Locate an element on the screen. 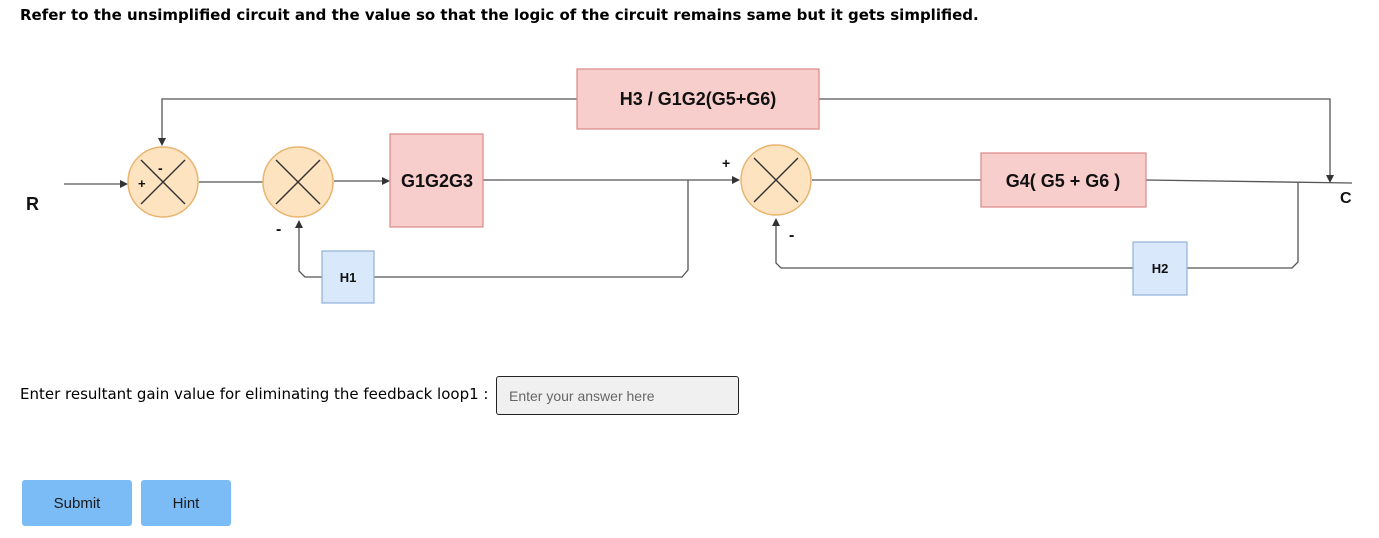  sign-sum2-bottom: - is located at coordinates (278, 229).